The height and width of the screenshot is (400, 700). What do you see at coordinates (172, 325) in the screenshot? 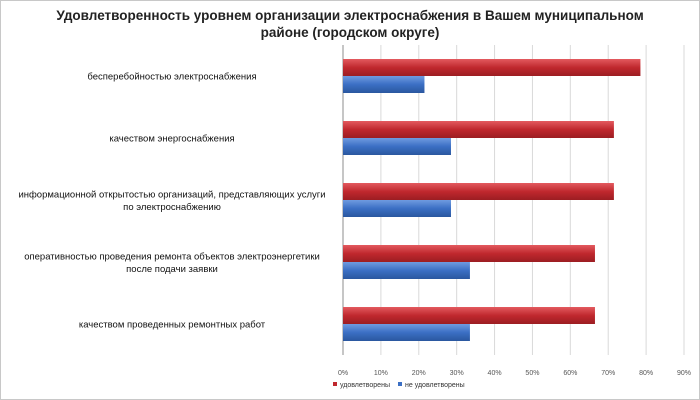
I see `category-label: качеством проведенных ремонтных работ` at bounding box center [172, 325].